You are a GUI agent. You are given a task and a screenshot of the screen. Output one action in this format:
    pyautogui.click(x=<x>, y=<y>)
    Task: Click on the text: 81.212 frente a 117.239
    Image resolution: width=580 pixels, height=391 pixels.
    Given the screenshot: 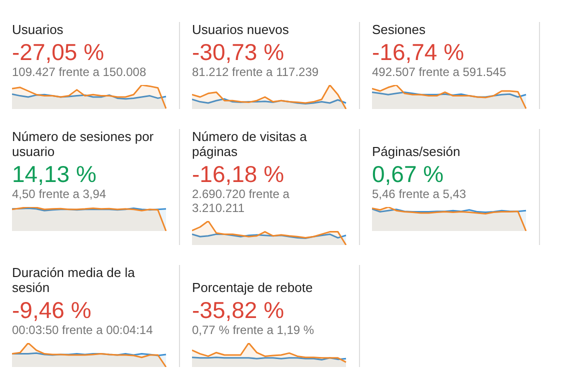 What is the action you would take?
    pyautogui.click(x=256, y=72)
    